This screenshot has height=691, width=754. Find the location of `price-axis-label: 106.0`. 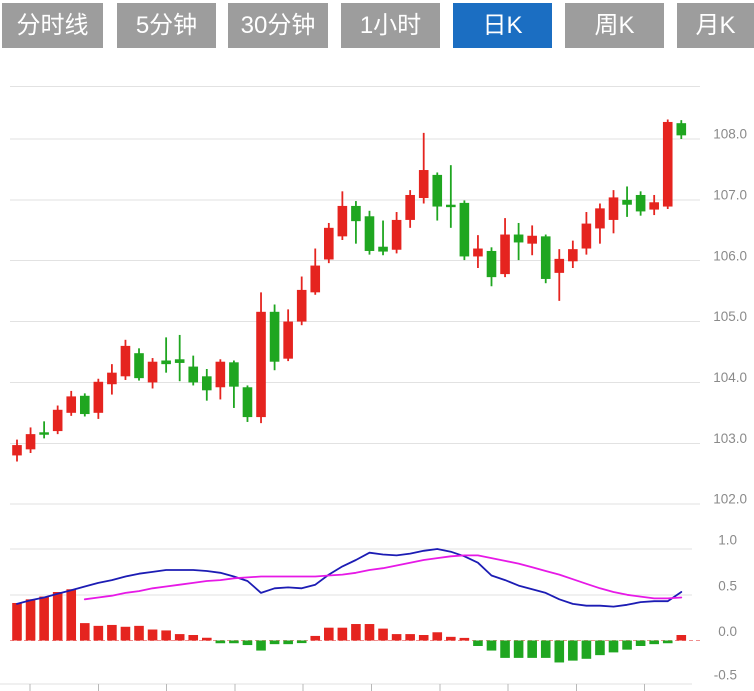

price-axis-label: 106.0 is located at coordinates (730, 255).